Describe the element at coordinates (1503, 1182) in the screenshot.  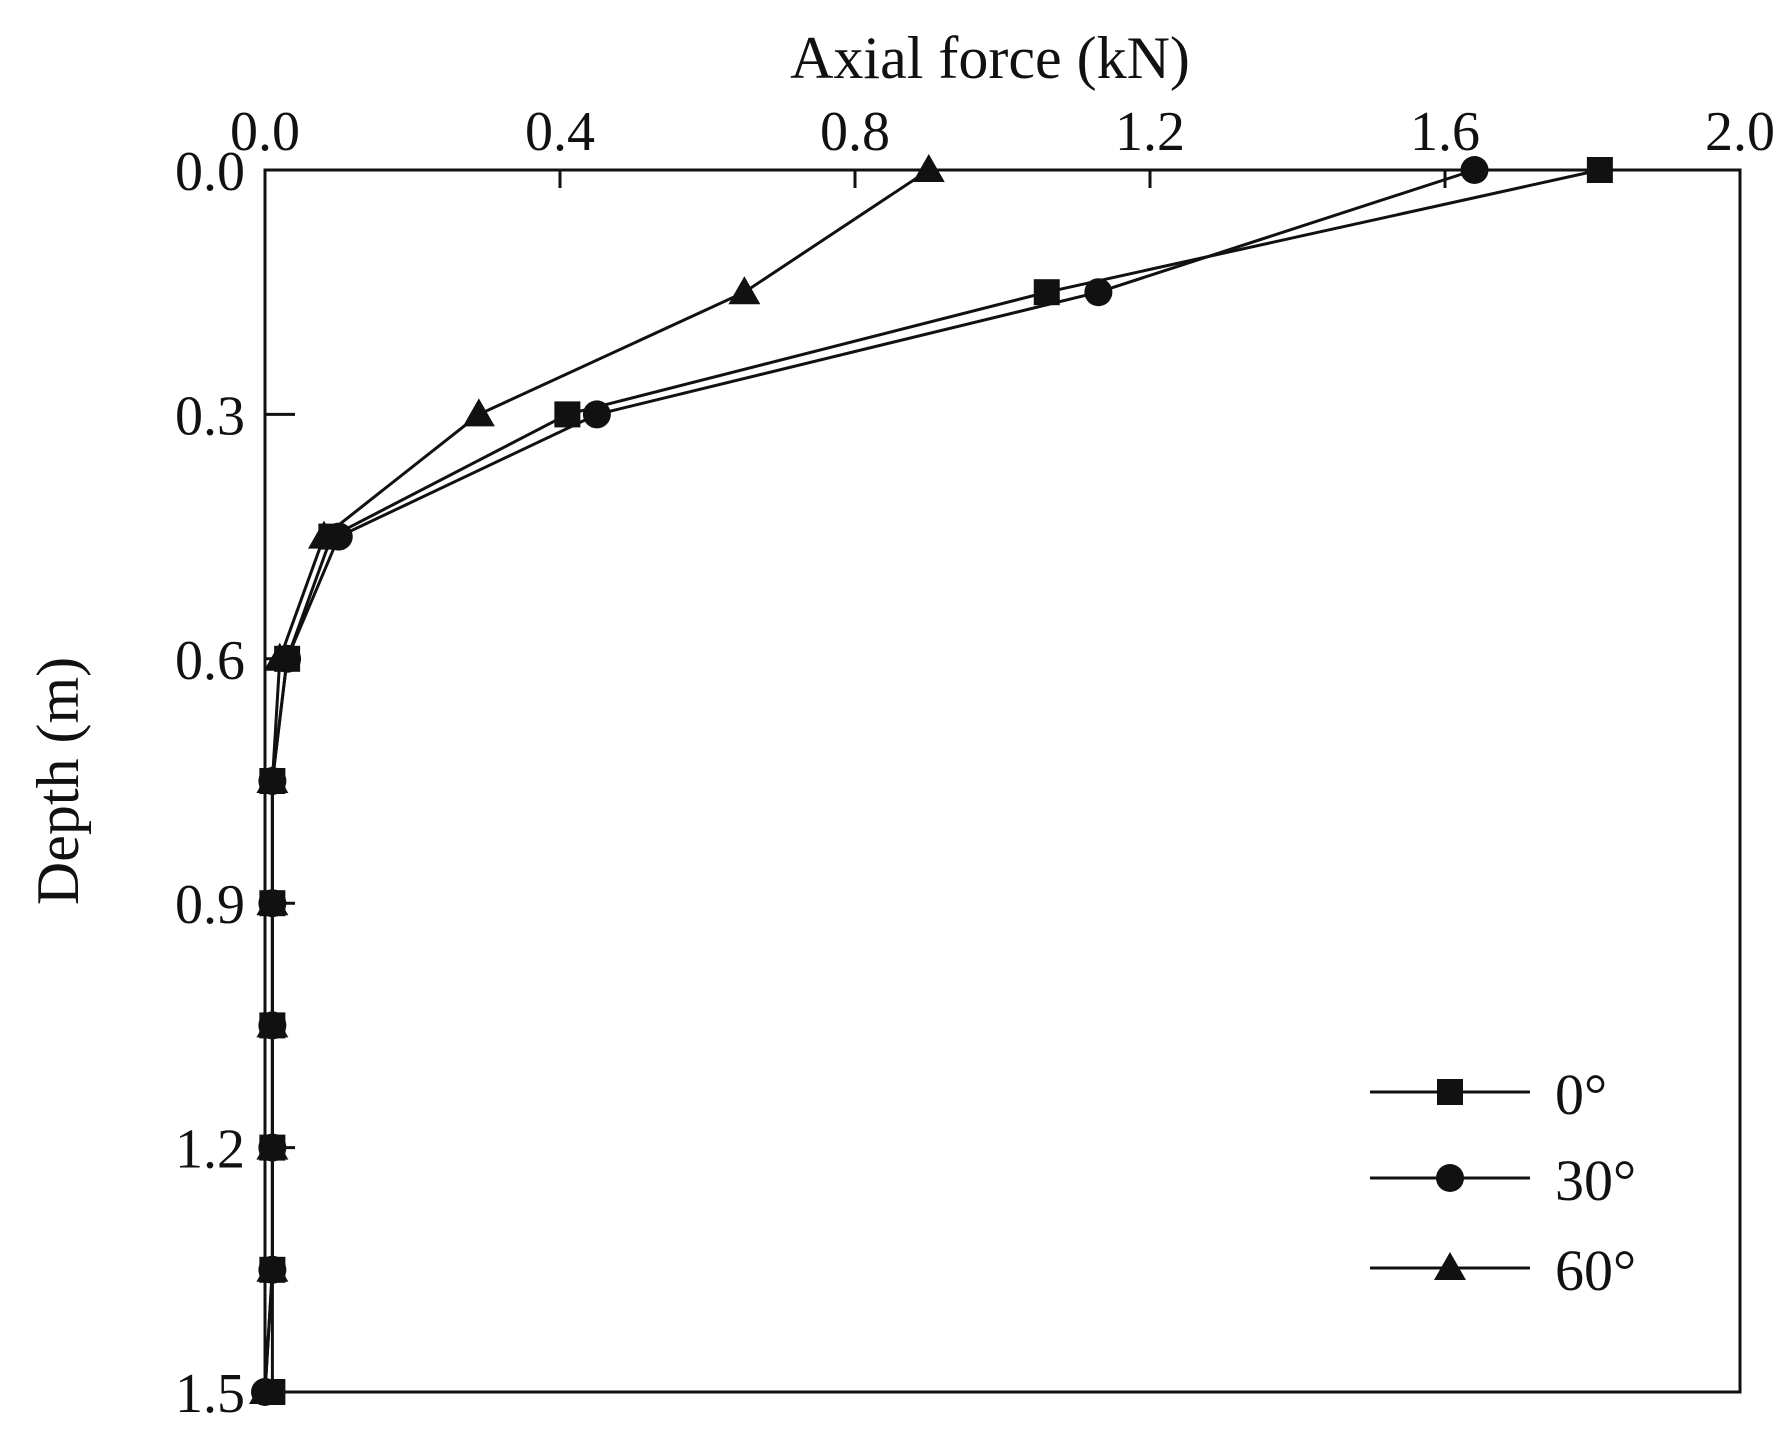
I see `legend: 0° 30° 60°` at that location.